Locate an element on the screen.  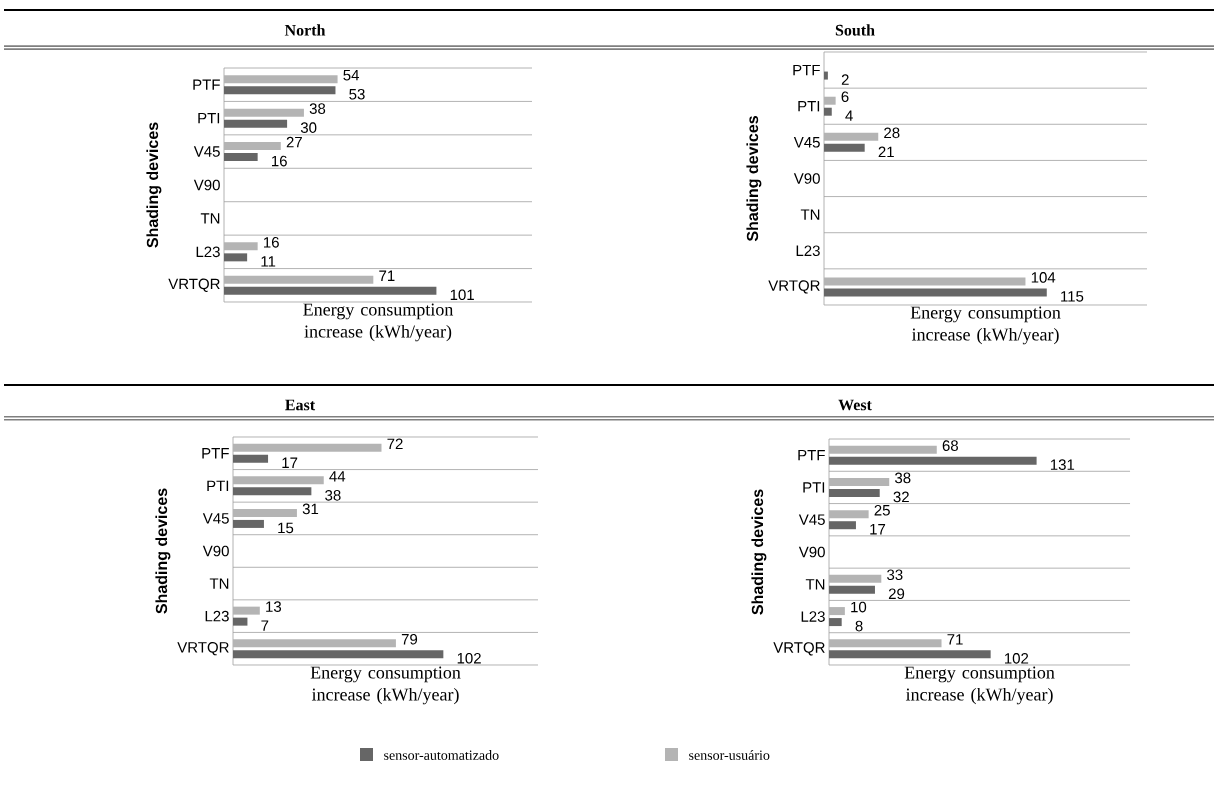
data-label: 7 is located at coordinates (265, 625).